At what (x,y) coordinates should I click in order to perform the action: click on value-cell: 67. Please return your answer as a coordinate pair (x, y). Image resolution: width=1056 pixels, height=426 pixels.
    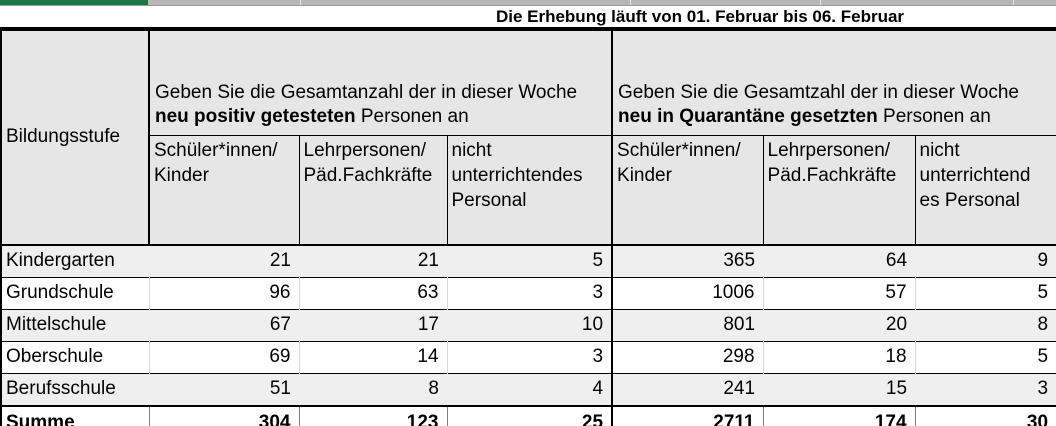
    Looking at the image, I should click on (224, 324).